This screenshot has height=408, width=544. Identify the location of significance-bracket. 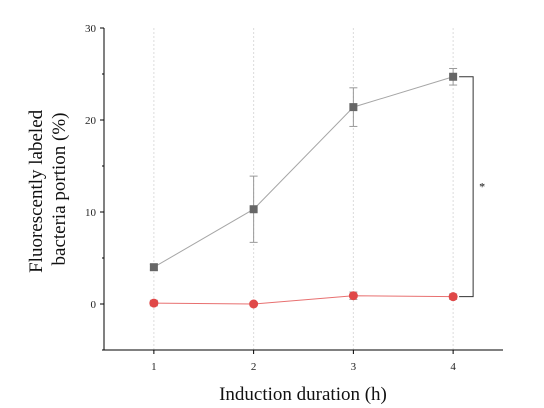
(466, 187).